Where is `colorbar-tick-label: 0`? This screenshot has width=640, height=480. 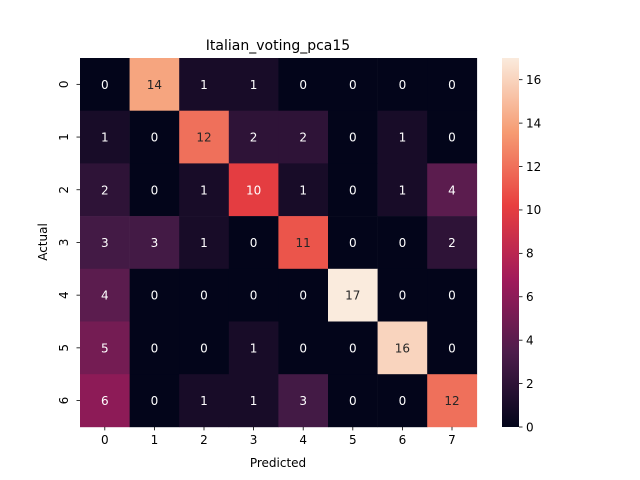
colorbar-tick-label: 0 is located at coordinates (530, 427).